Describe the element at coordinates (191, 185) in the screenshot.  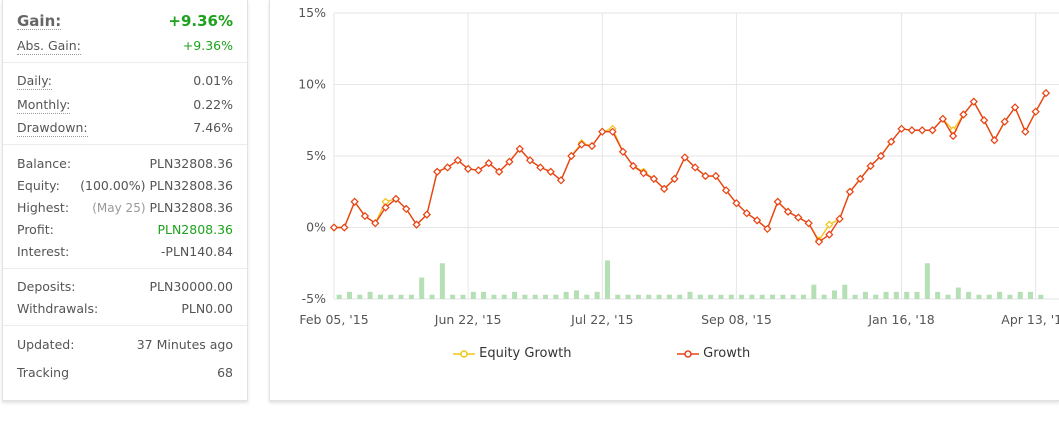
I see `equity-value: PLN32808.36` at that location.